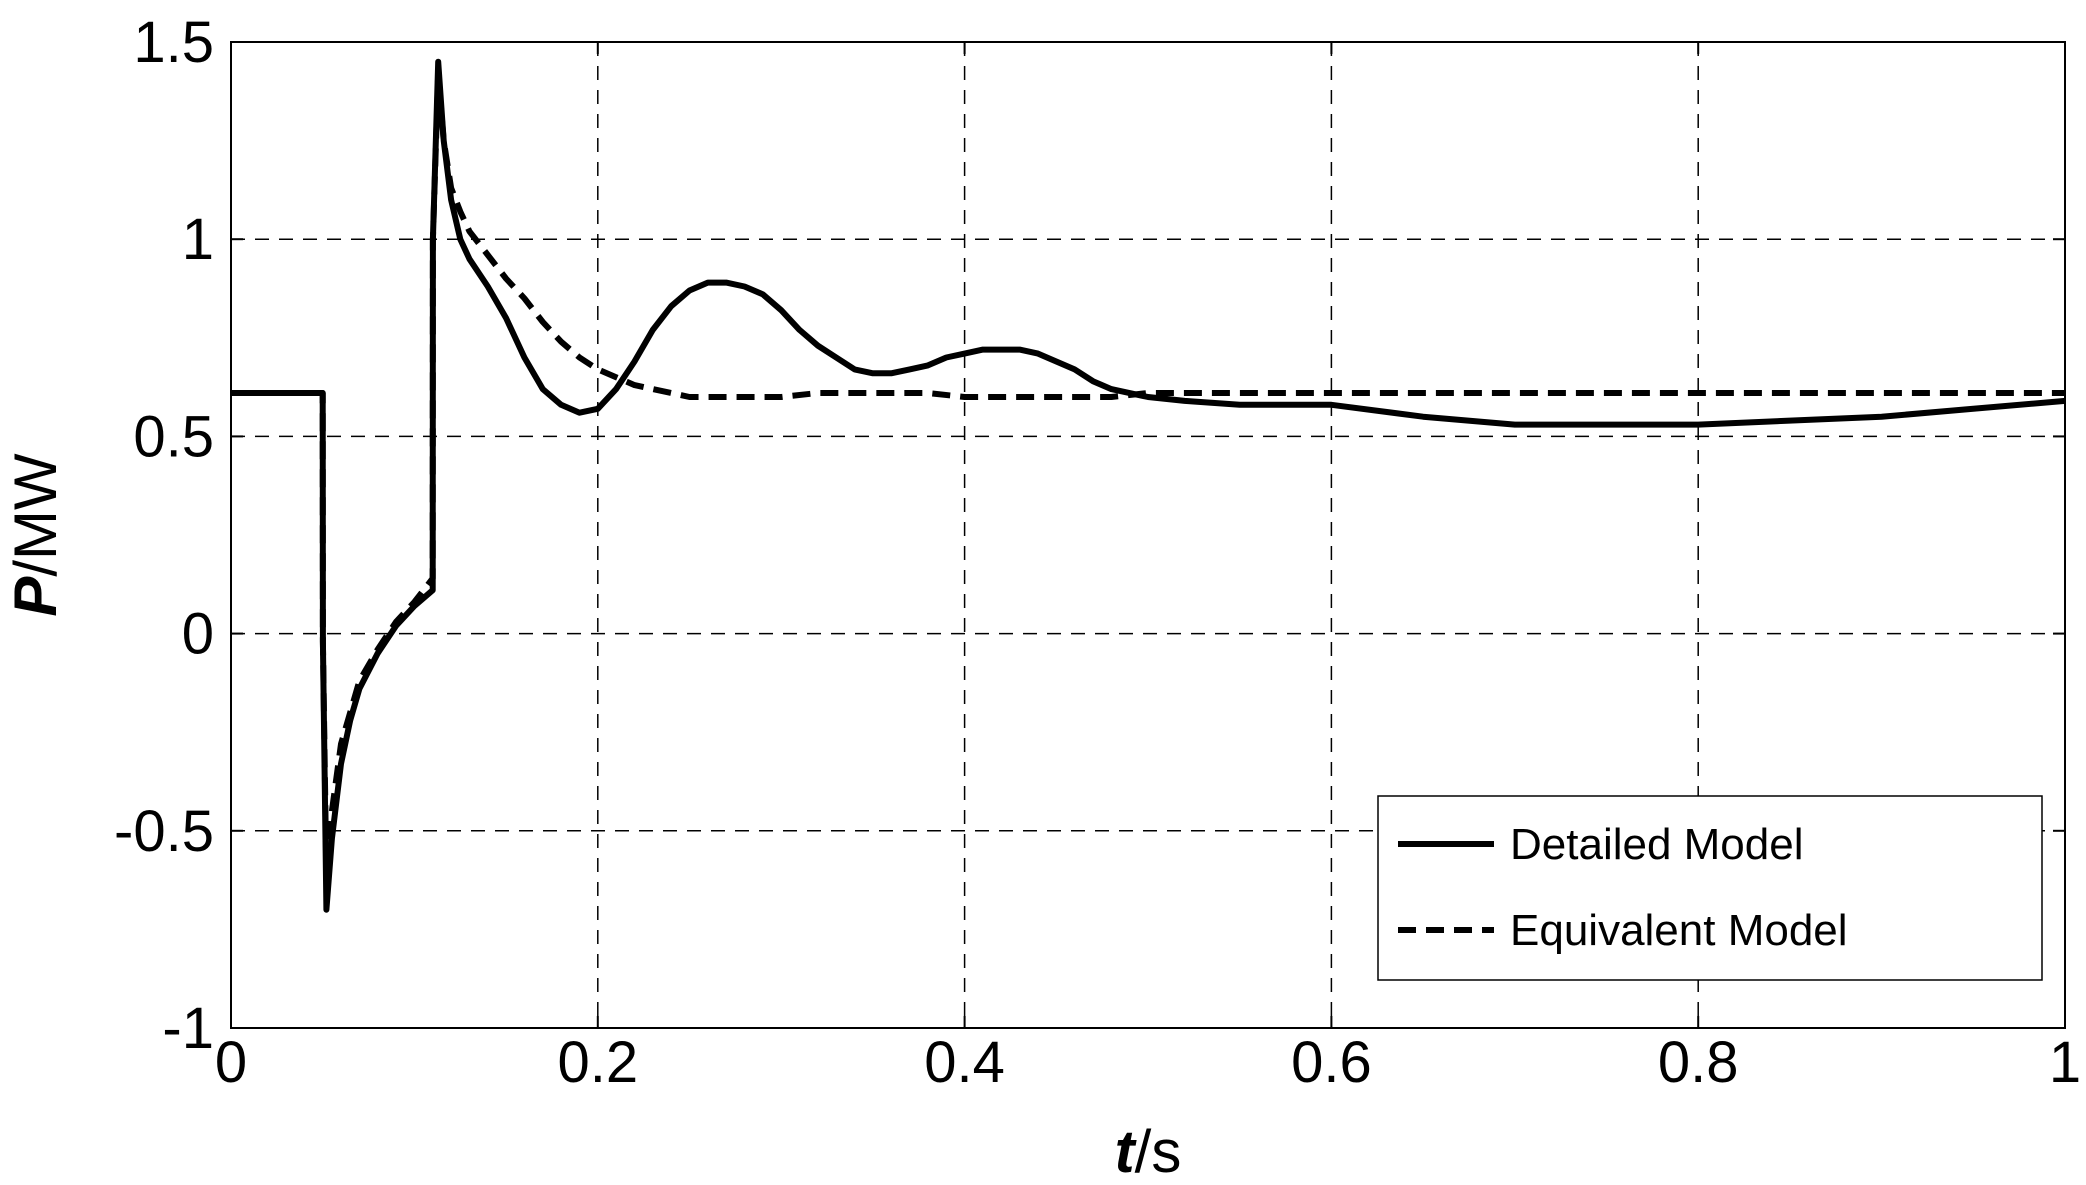  I want to click on x-tick-label-1: 0.2, so click(597, 1062).